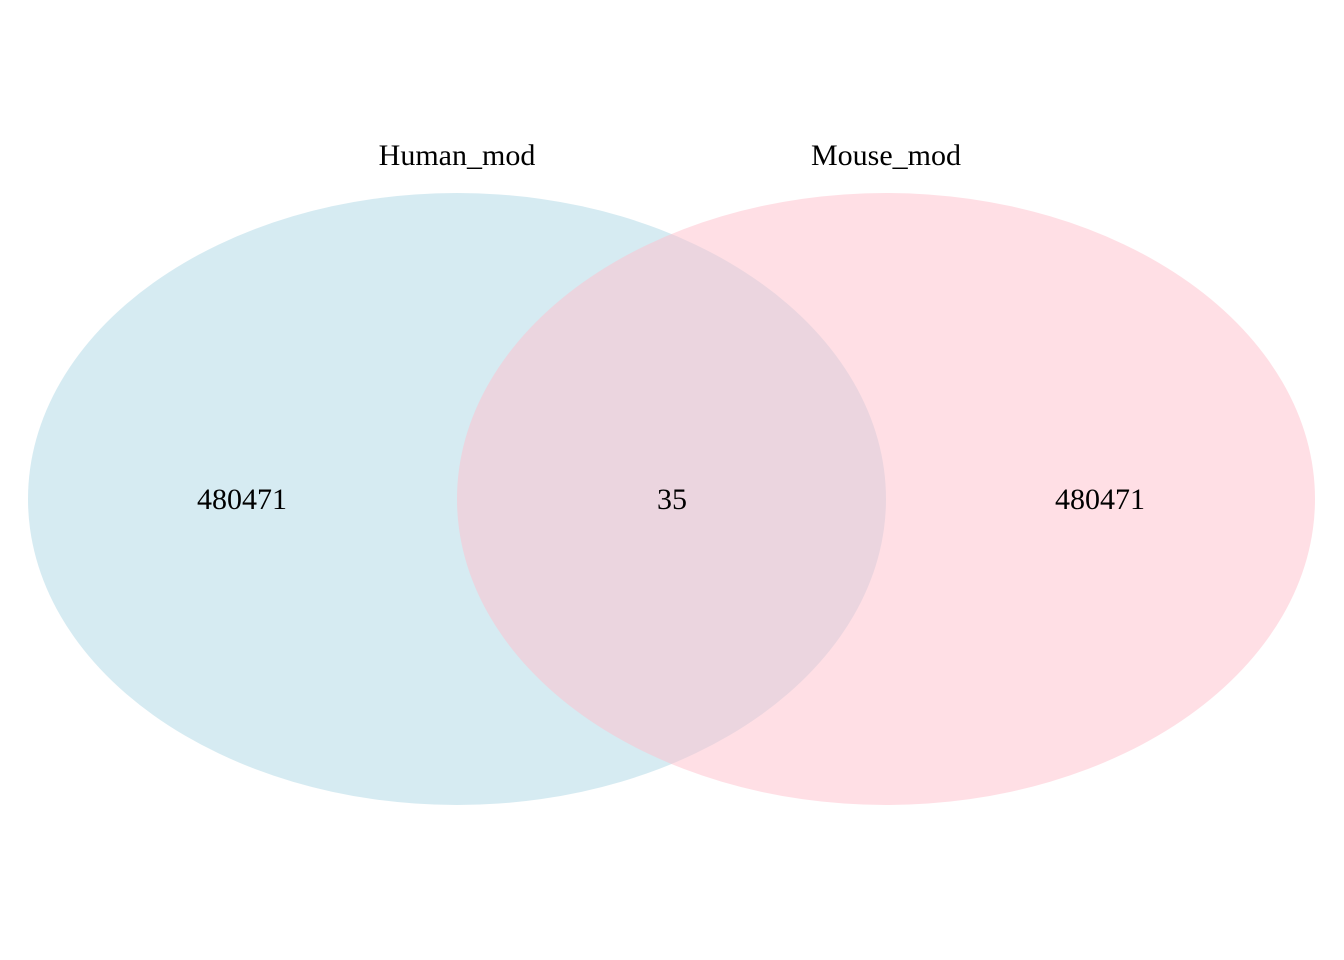 The width and height of the screenshot is (1344, 960). I want to click on intersection-count: 35, so click(672, 499).